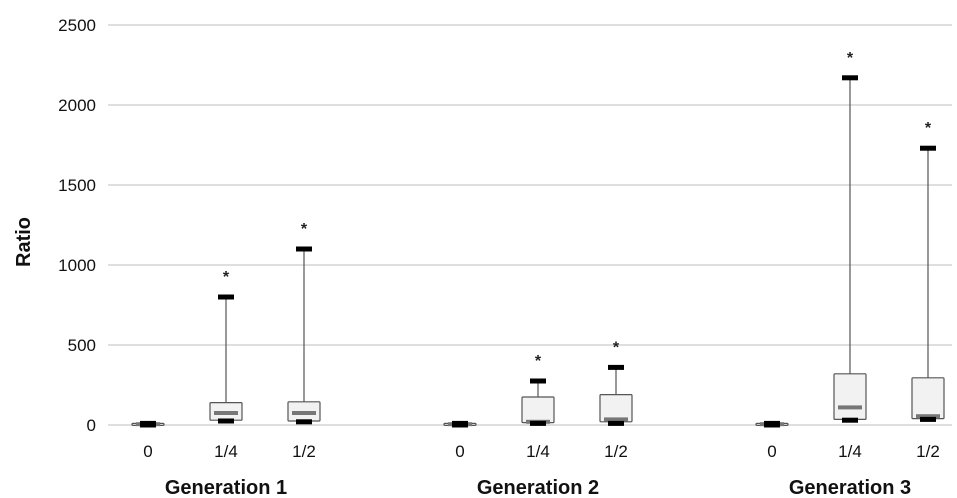  Describe the element at coordinates (82, 345) in the screenshot. I see `y-tick-label: 500` at that location.